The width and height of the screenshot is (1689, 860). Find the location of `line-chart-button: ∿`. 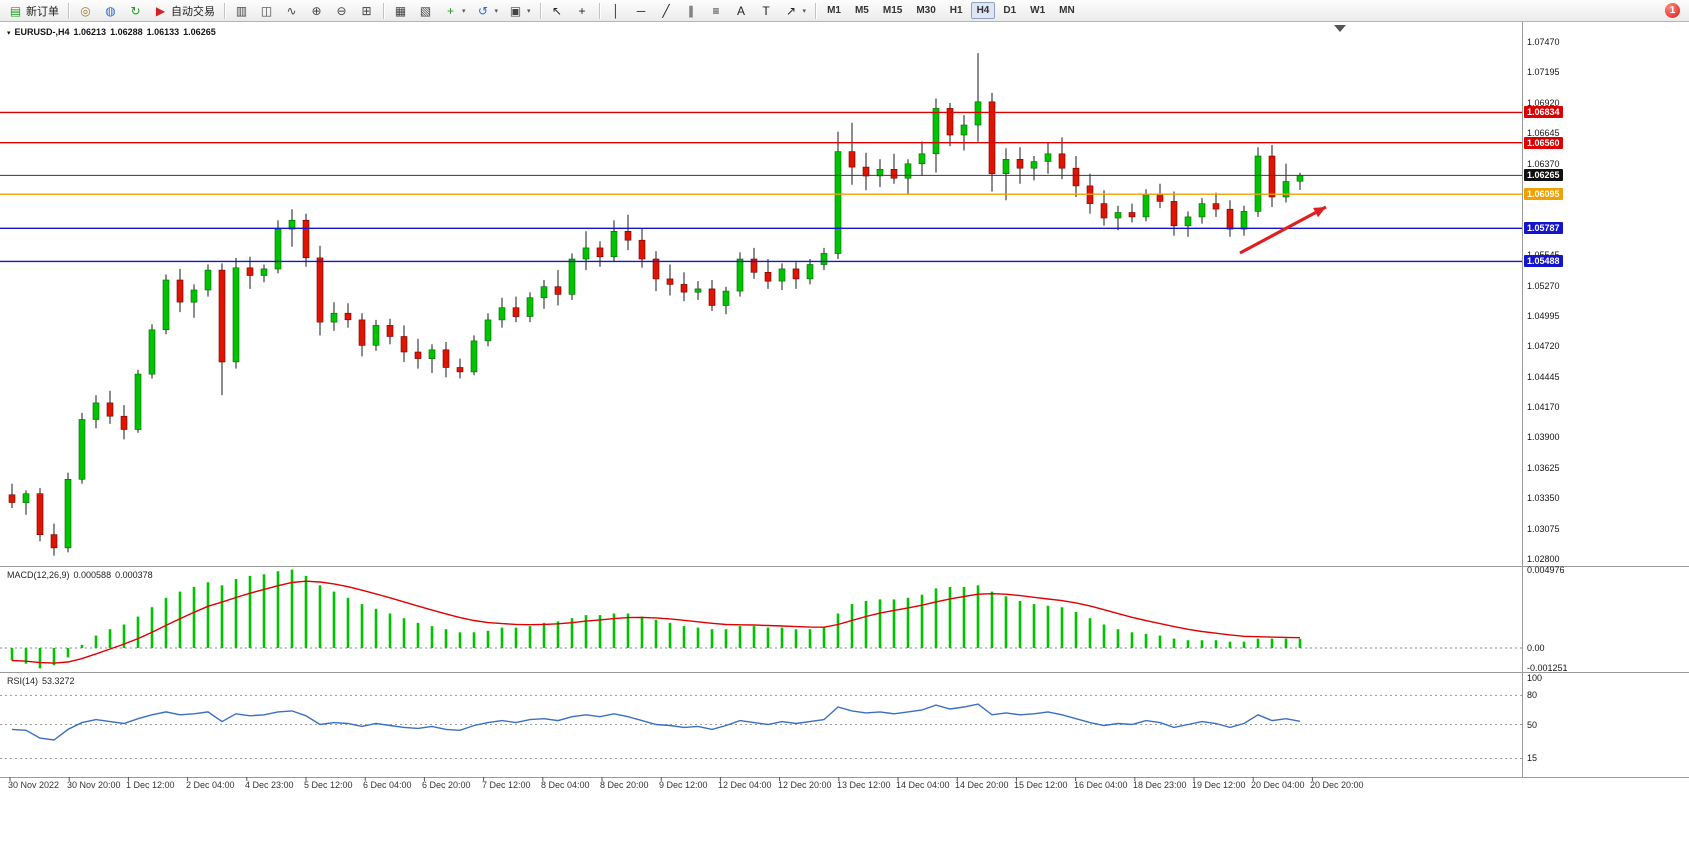

line-chart-button: ∿ is located at coordinates (291, 10).